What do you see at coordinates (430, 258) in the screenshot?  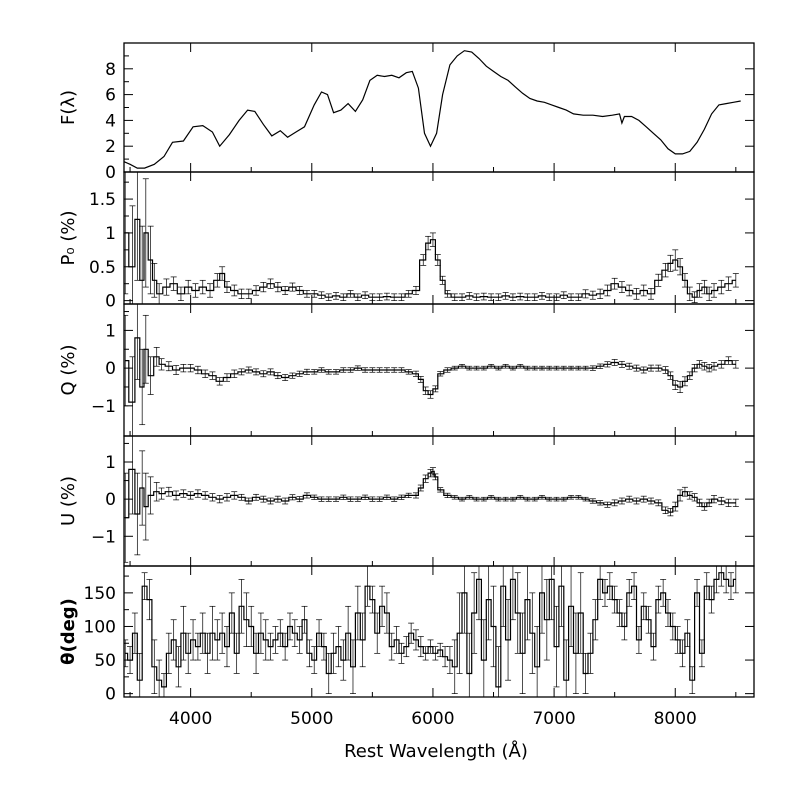 I see `series-line-p0` at bounding box center [430, 258].